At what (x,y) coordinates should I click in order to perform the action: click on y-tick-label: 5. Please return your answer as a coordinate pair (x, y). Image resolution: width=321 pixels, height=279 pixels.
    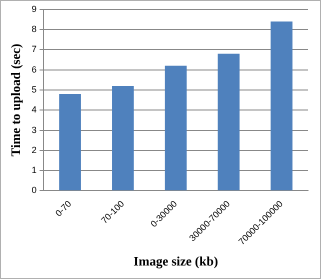
    Looking at the image, I should click on (34, 89).